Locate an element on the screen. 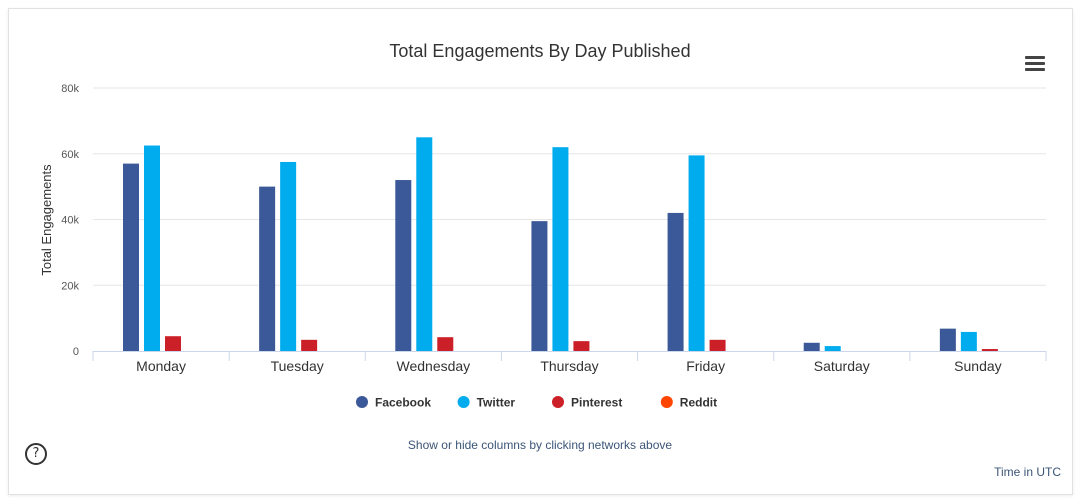  y-axis-ticks: 0 20k 40k 60k 80k is located at coordinates (70, 220).